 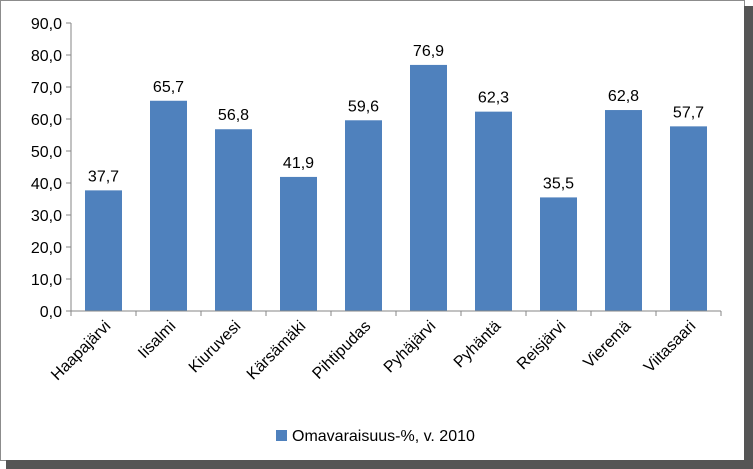 What do you see at coordinates (46, 152) in the screenshot?
I see `y-tick-label: 50,0` at bounding box center [46, 152].